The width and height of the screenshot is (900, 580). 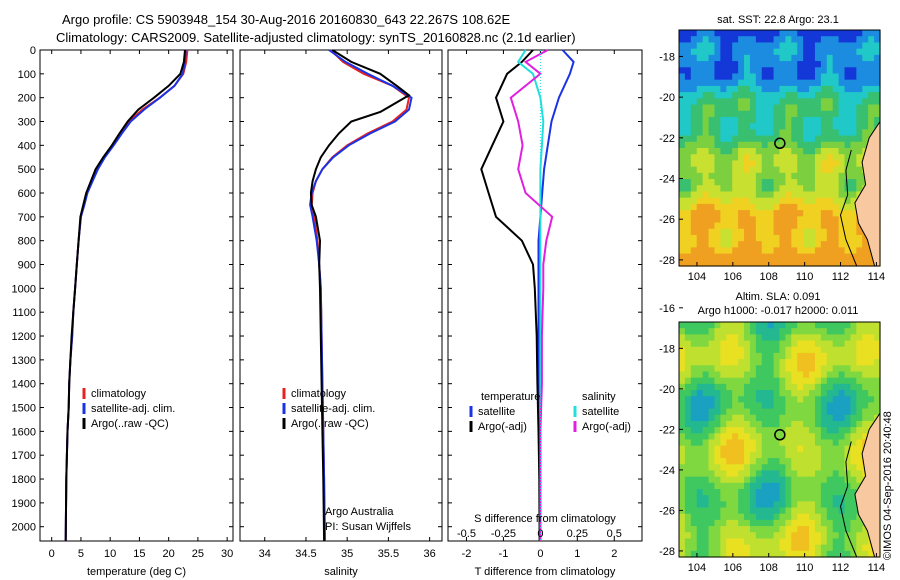 I want to click on temperature-panel-xlabel: temperature (deg C), so click(x=136, y=572).